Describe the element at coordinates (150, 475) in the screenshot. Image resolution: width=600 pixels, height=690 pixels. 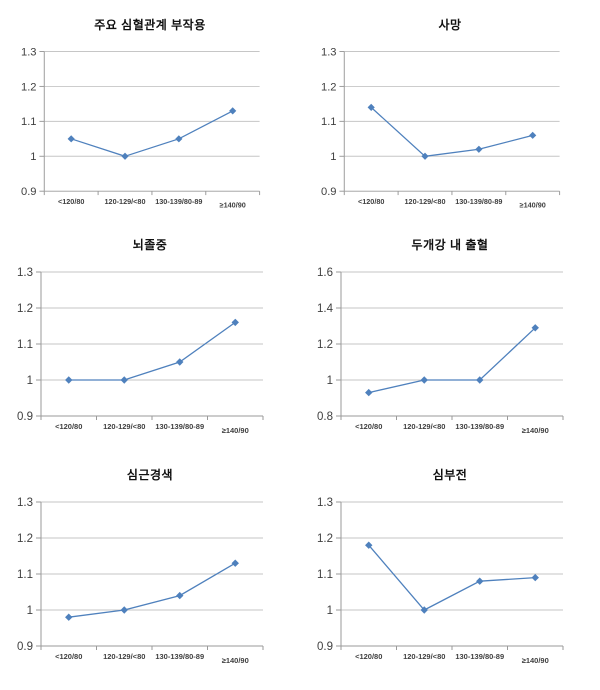
I see `chart-title: 심근경색` at that location.